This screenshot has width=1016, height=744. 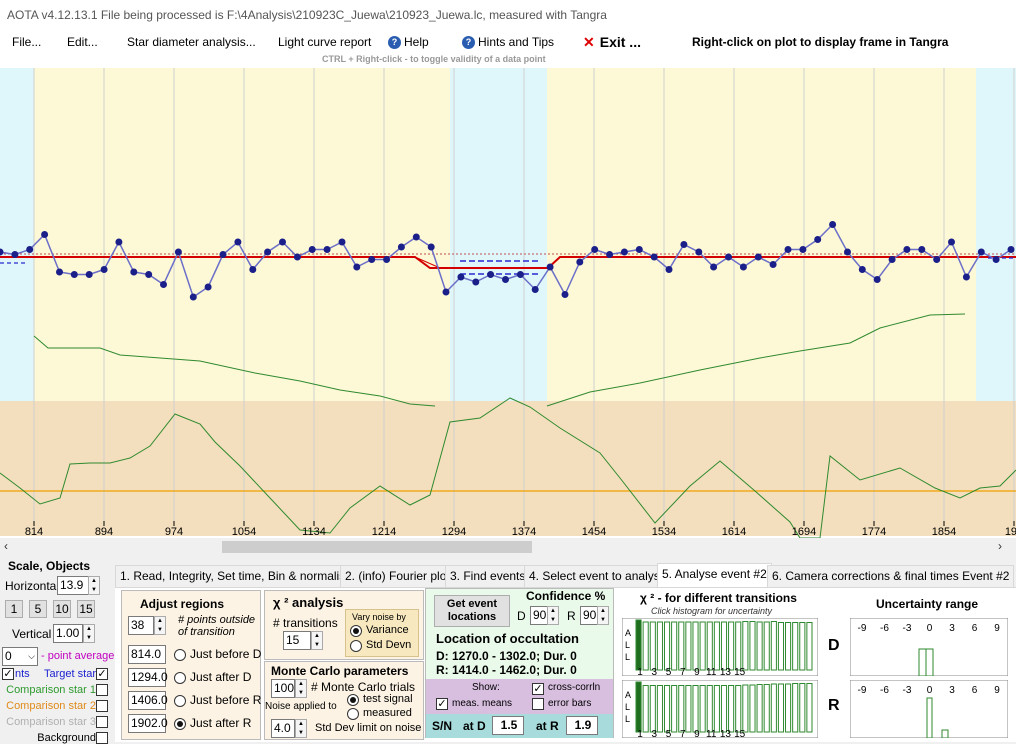 I want to click on monte-carlo-trials-spinner: ▲ ▼, so click(x=301, y=688).